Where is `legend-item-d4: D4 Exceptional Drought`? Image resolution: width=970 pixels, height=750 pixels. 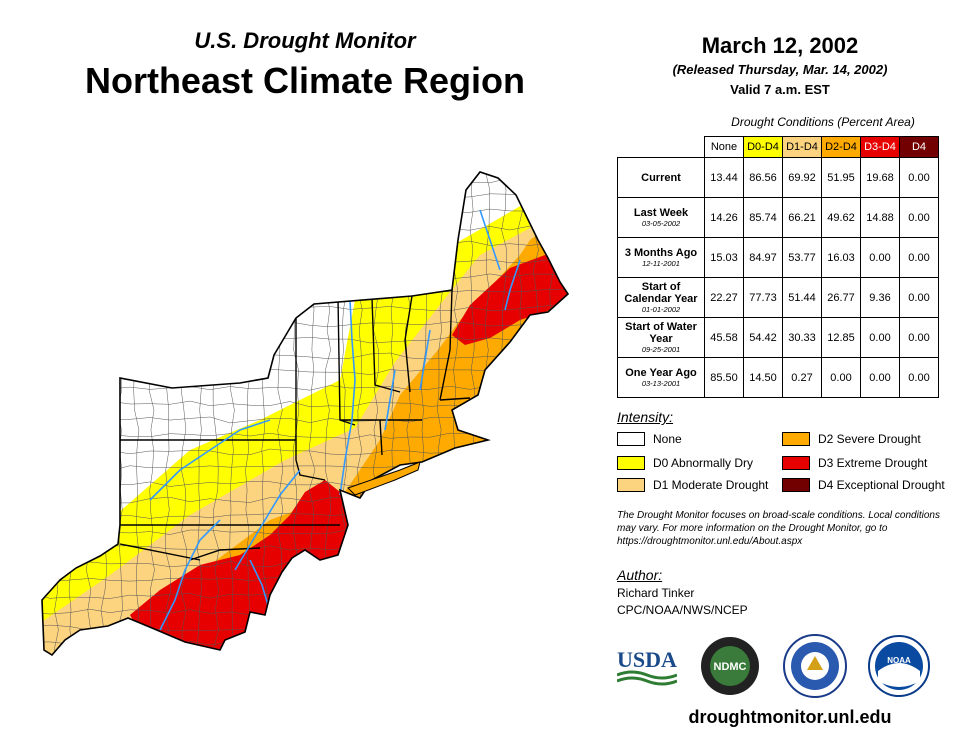 legend-item-d4: D4 Exceptional Drought is located at coordinates (863, 485).